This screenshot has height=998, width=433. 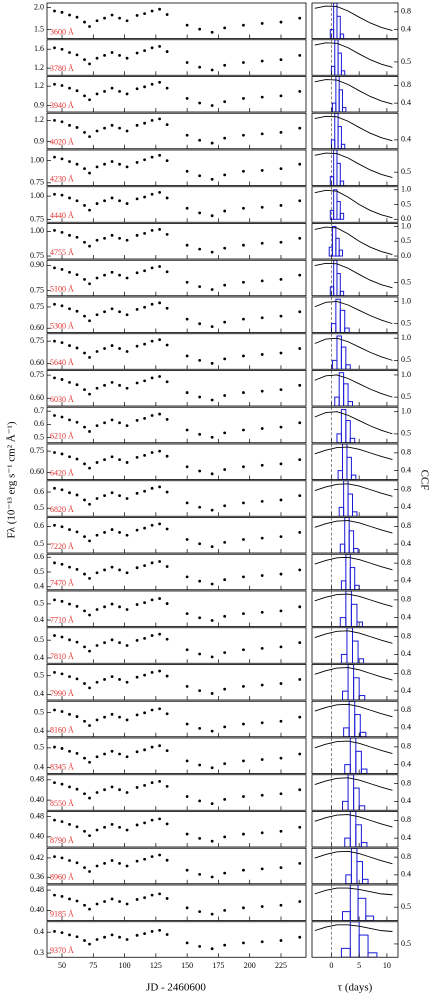 What do you see at coordinates (12, 479) in the screenshot?
I see `y-axis-title: Fλ (10⁻¹³ erg s⁻¹ cm² Å⁻¹)` at bounding box center [12, 479].